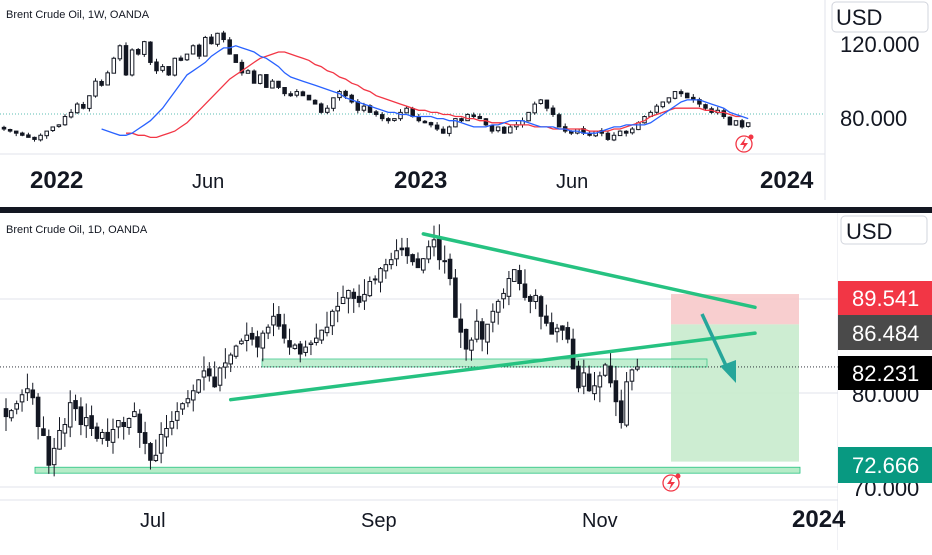  What do you see at coordinates (493, 519) in the screenshot?
I see `daily-x-axis: Jul Sep Nov 2024` at bounding box center [493, 519].